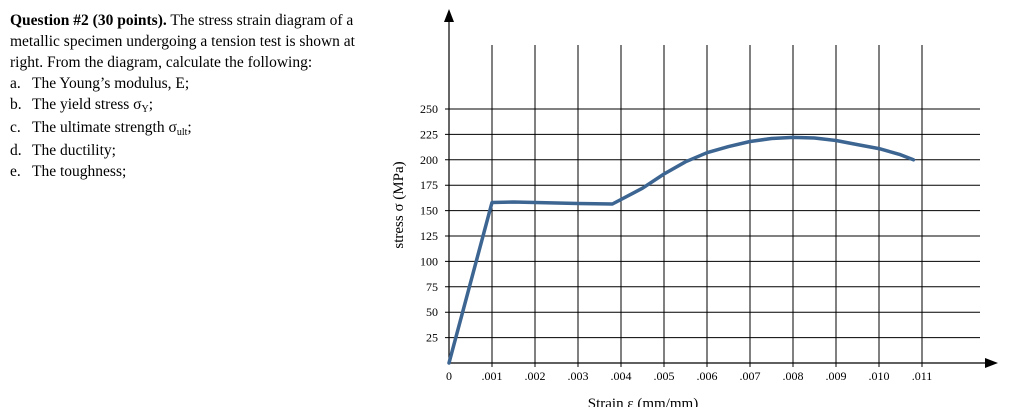  What do you see at coordinates (578, 376) in the screenshot?
I see `x-tick-label: .003` at bounding box center [578, 376].